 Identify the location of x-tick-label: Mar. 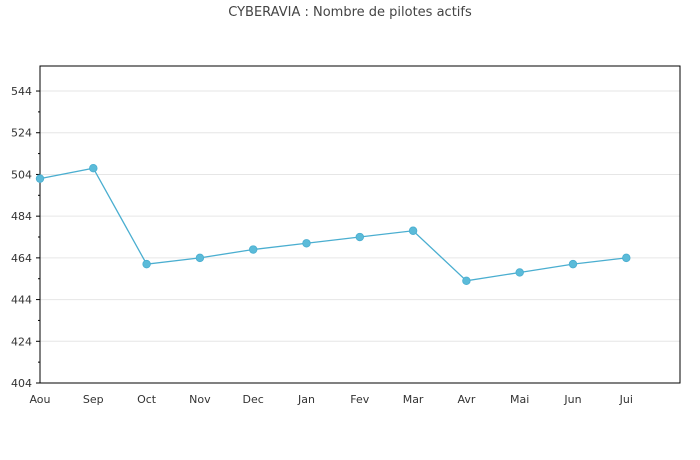
(413, 399).